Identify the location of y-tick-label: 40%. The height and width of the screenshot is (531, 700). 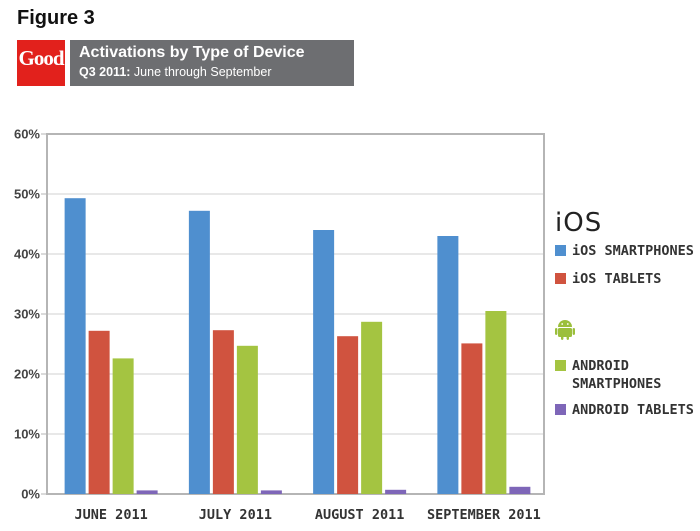
(27, 254).